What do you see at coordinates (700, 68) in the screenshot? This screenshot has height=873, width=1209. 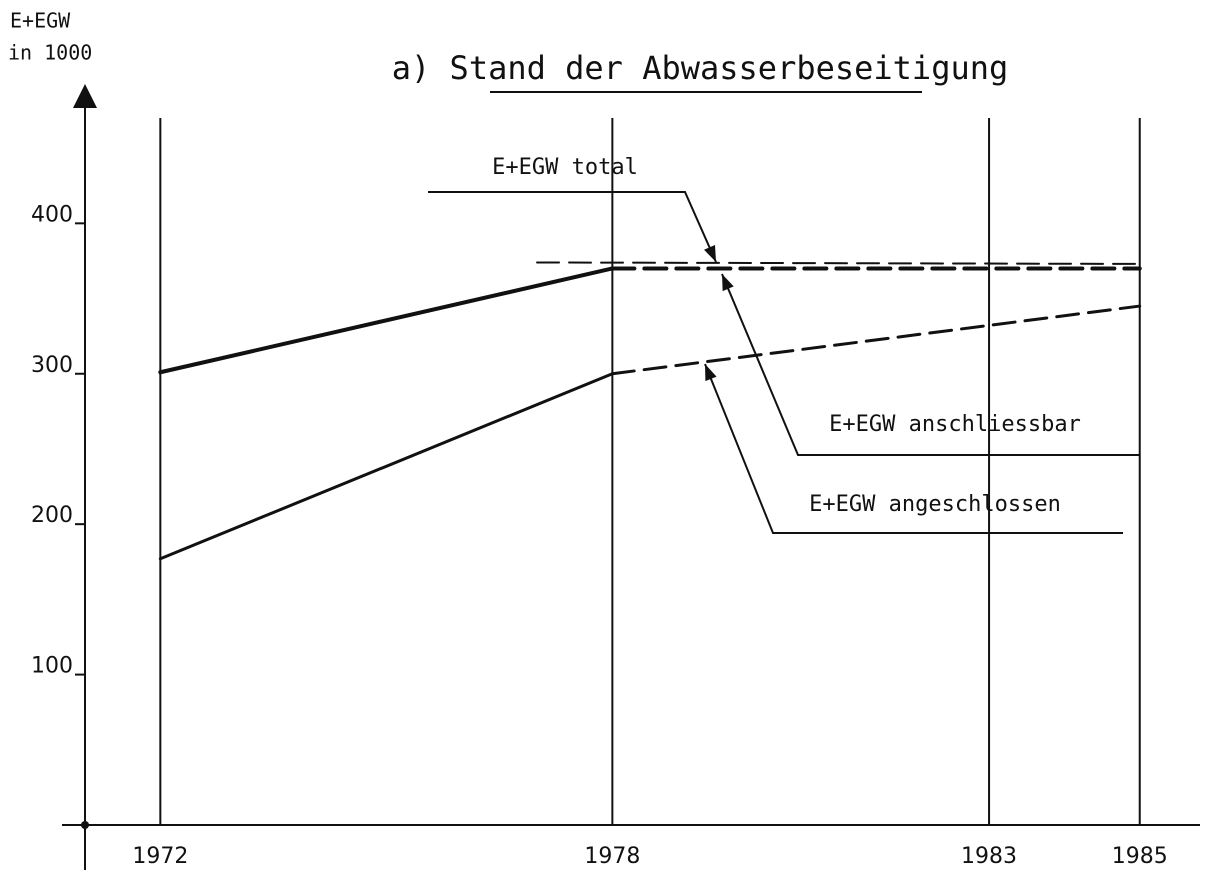 I see `chart-title: a) Stand der Abwasserbeseitigung` at bounding box center [700, 68].